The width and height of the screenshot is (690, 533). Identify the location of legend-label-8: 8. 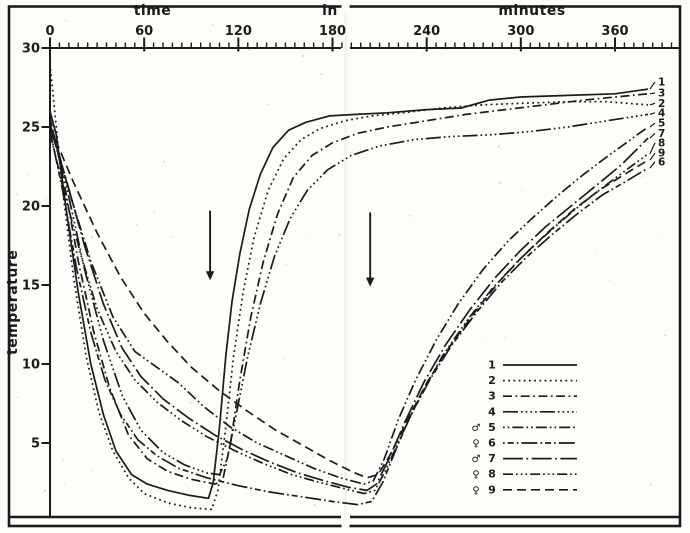
(492, 474).